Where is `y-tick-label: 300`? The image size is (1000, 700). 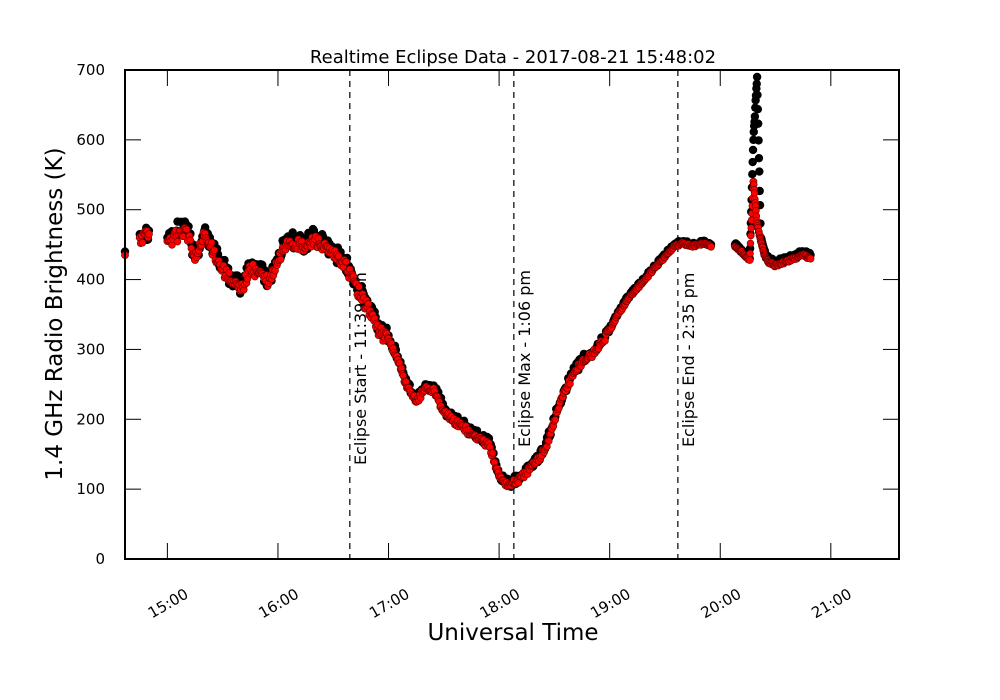
y-tick-label: 300 is located at coordinates (90, 349).